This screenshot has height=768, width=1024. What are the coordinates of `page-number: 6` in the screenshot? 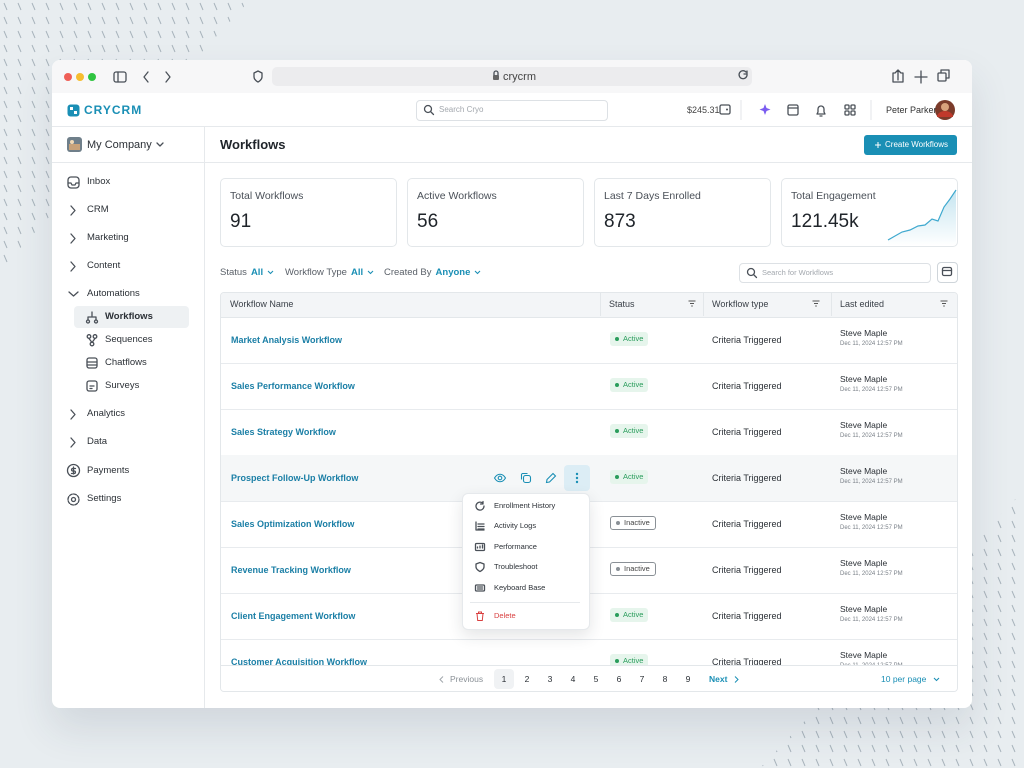 It's located at (619, 679).